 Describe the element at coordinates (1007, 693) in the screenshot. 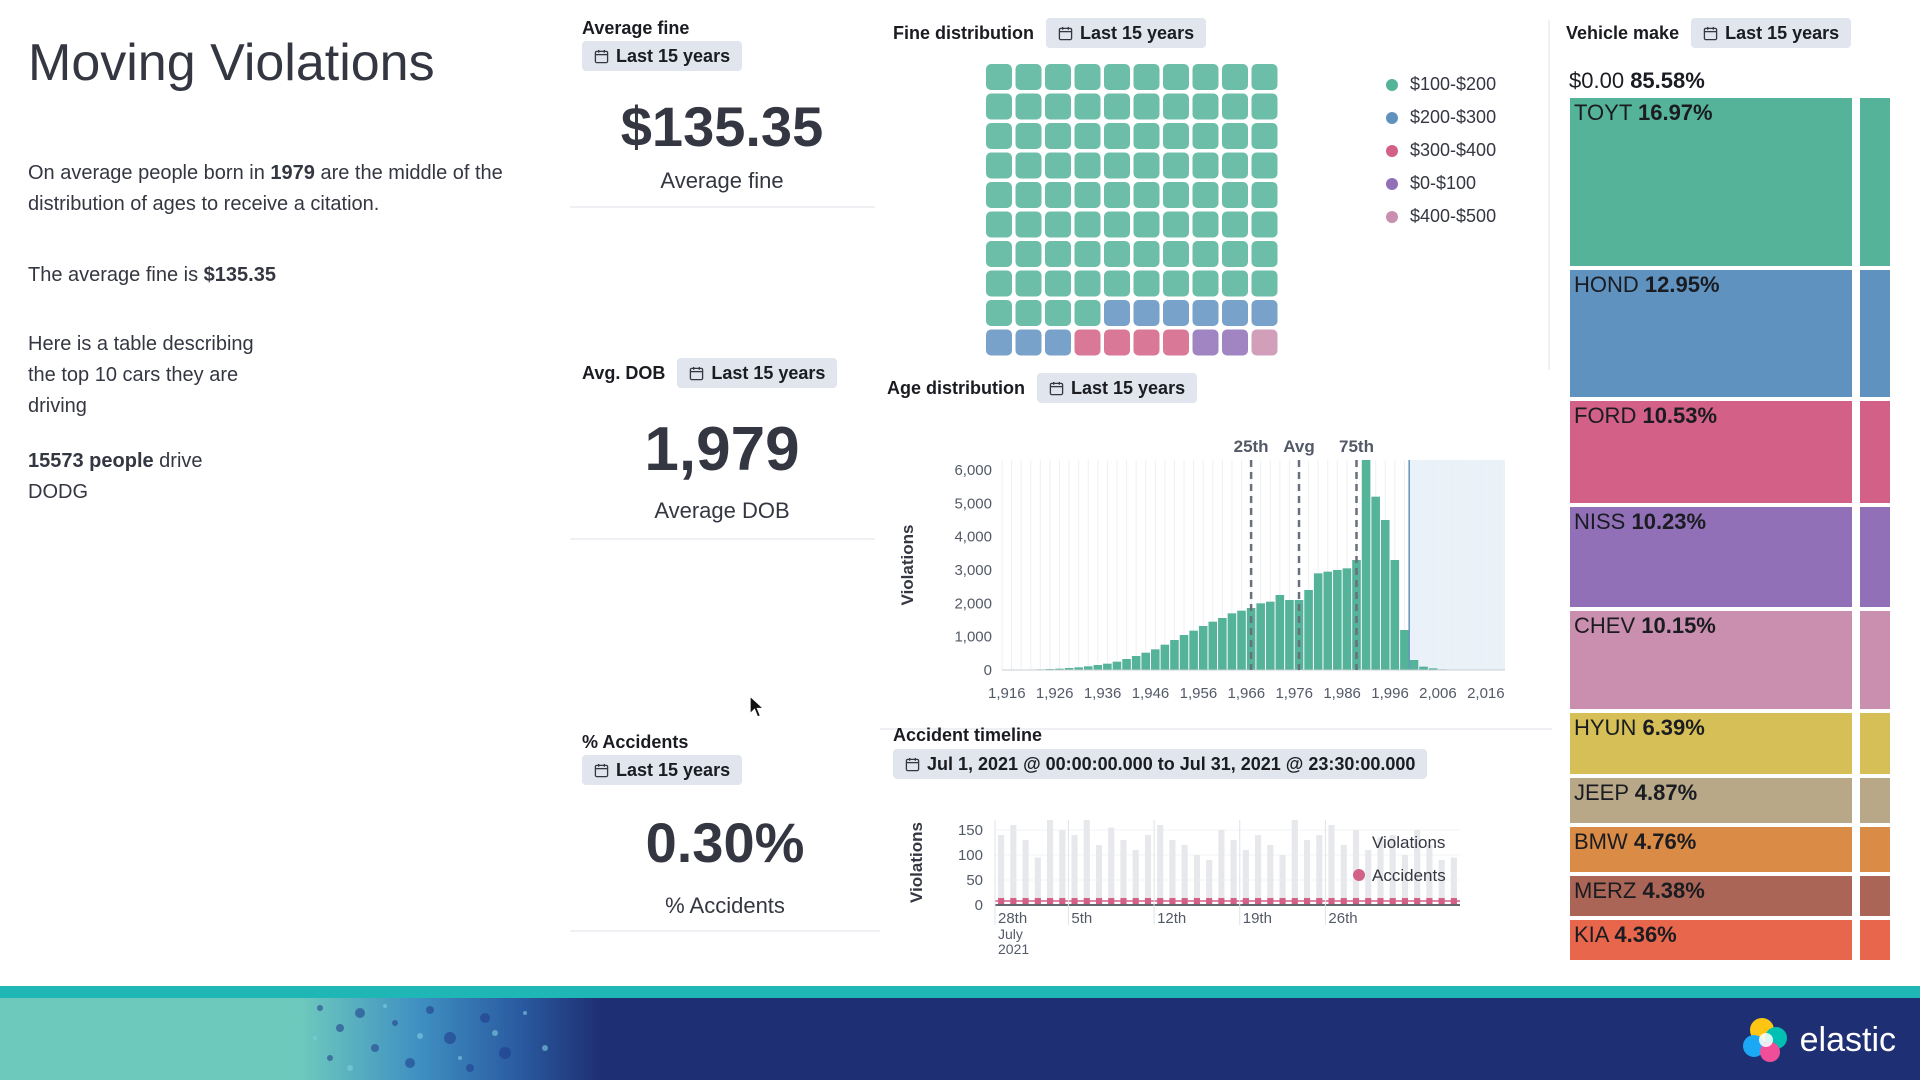

I see `x-tick-label: 1,916` at that location.